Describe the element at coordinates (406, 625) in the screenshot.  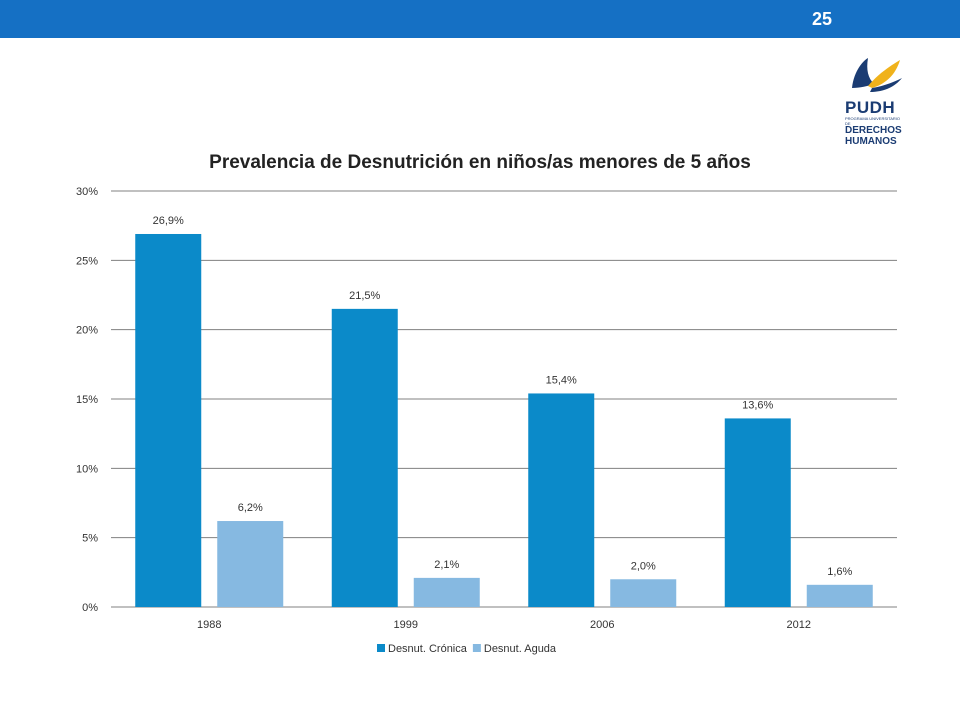
I see `x-tick-label: 1999` at that location.